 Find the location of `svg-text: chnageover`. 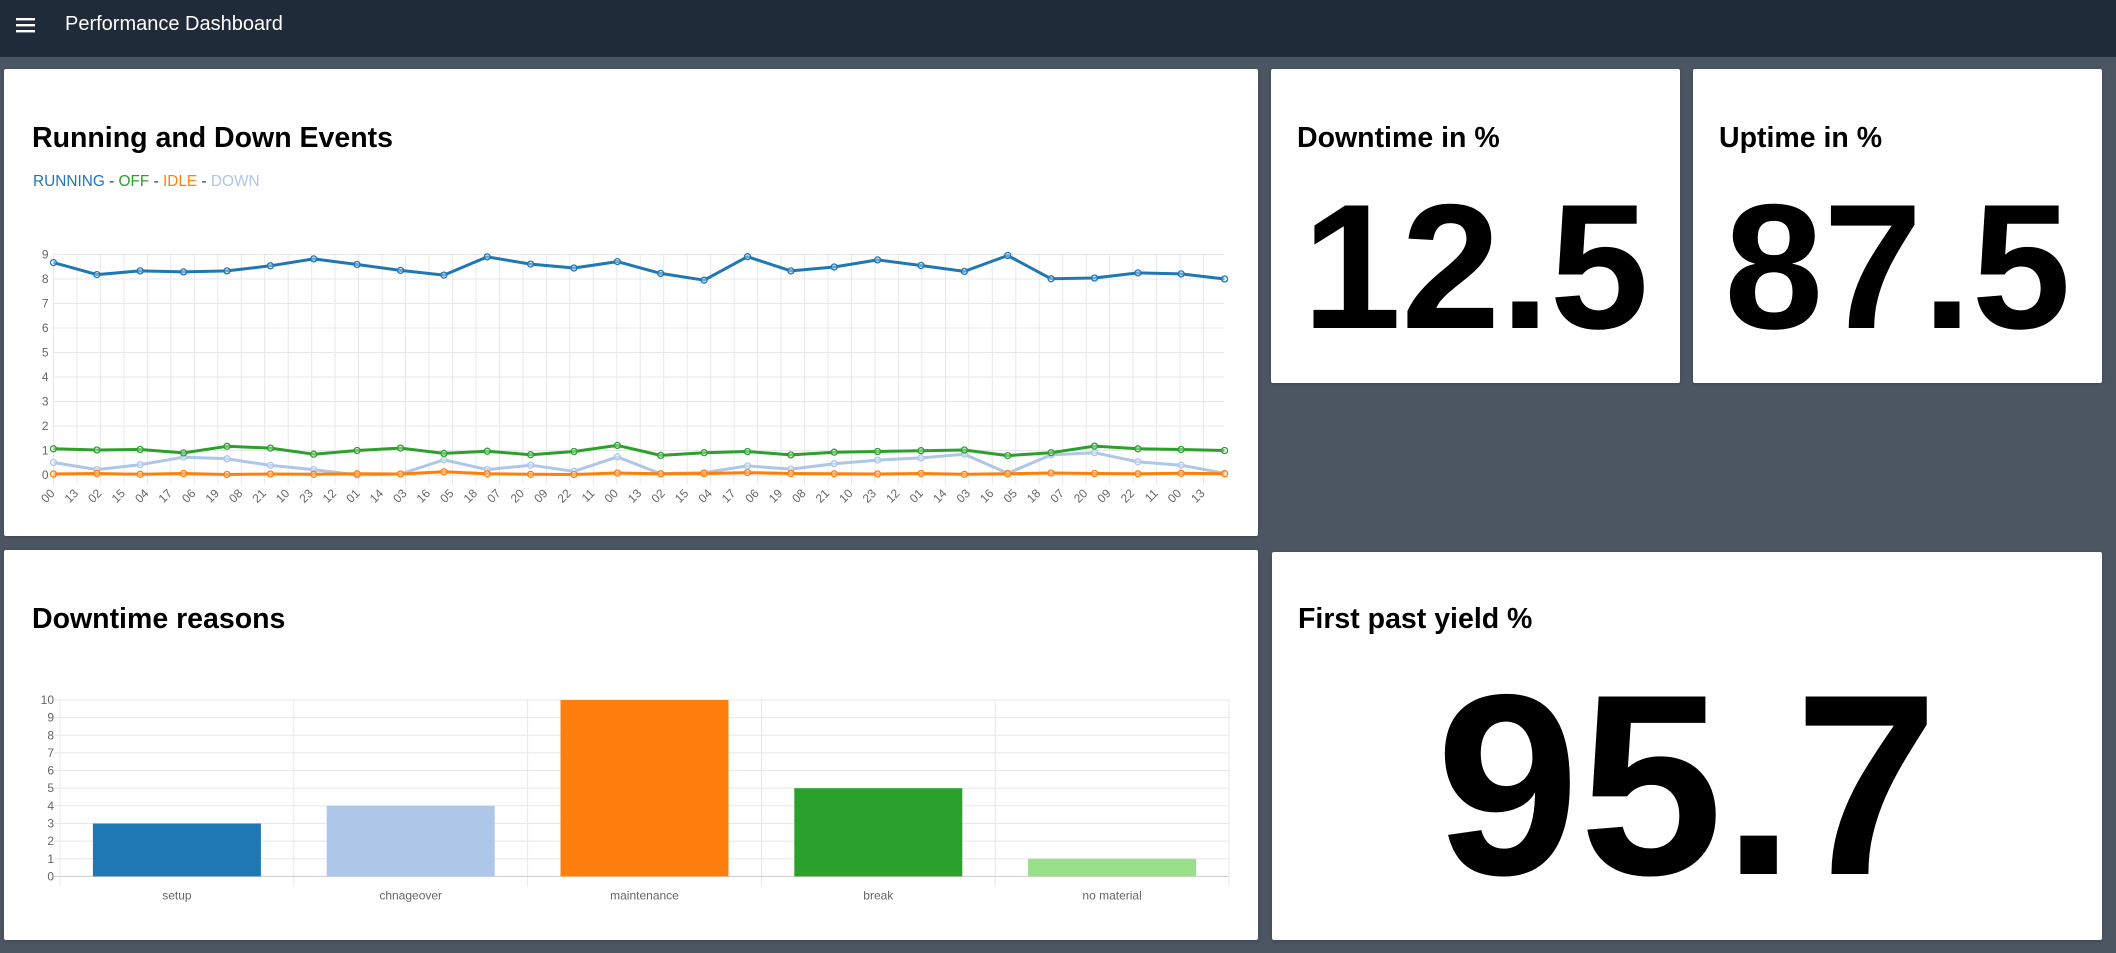

svg-text: chnageover is located at coordinates (410, 895).